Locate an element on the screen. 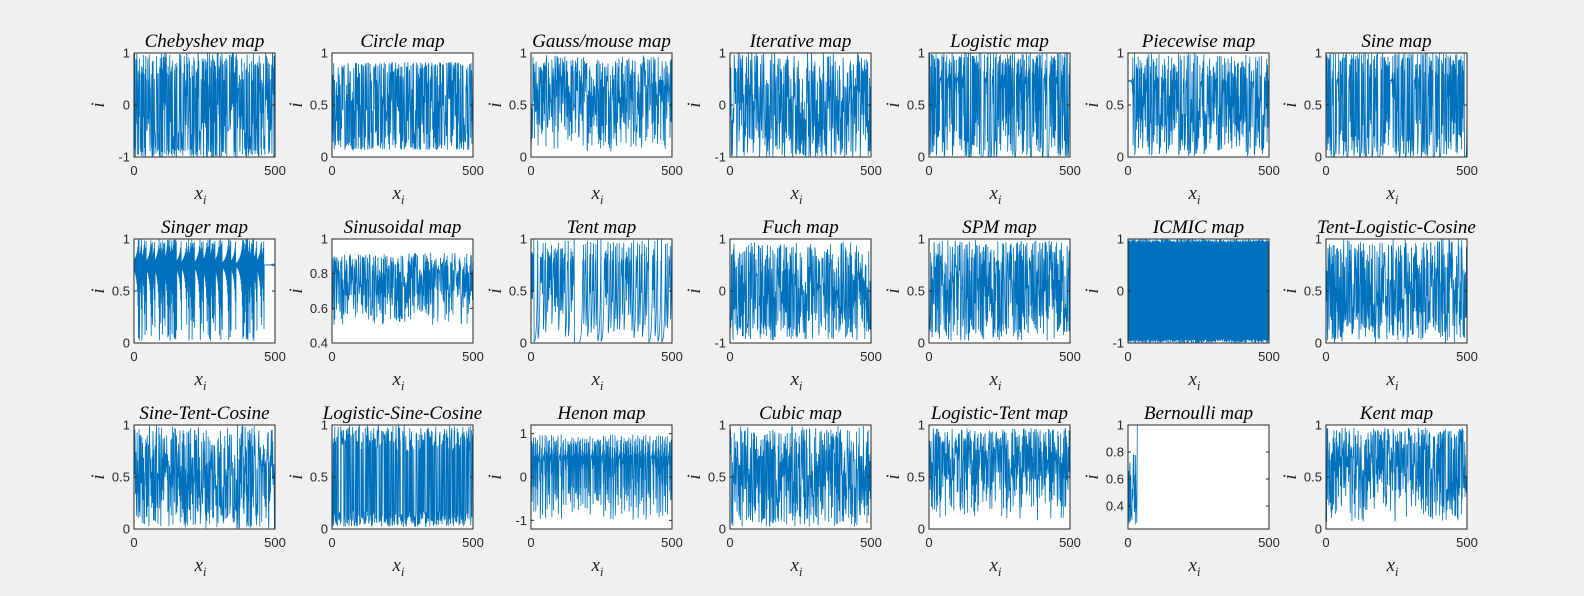  subplot-title: Sine-Tent-Cosine is located at coordinates (204, 413).